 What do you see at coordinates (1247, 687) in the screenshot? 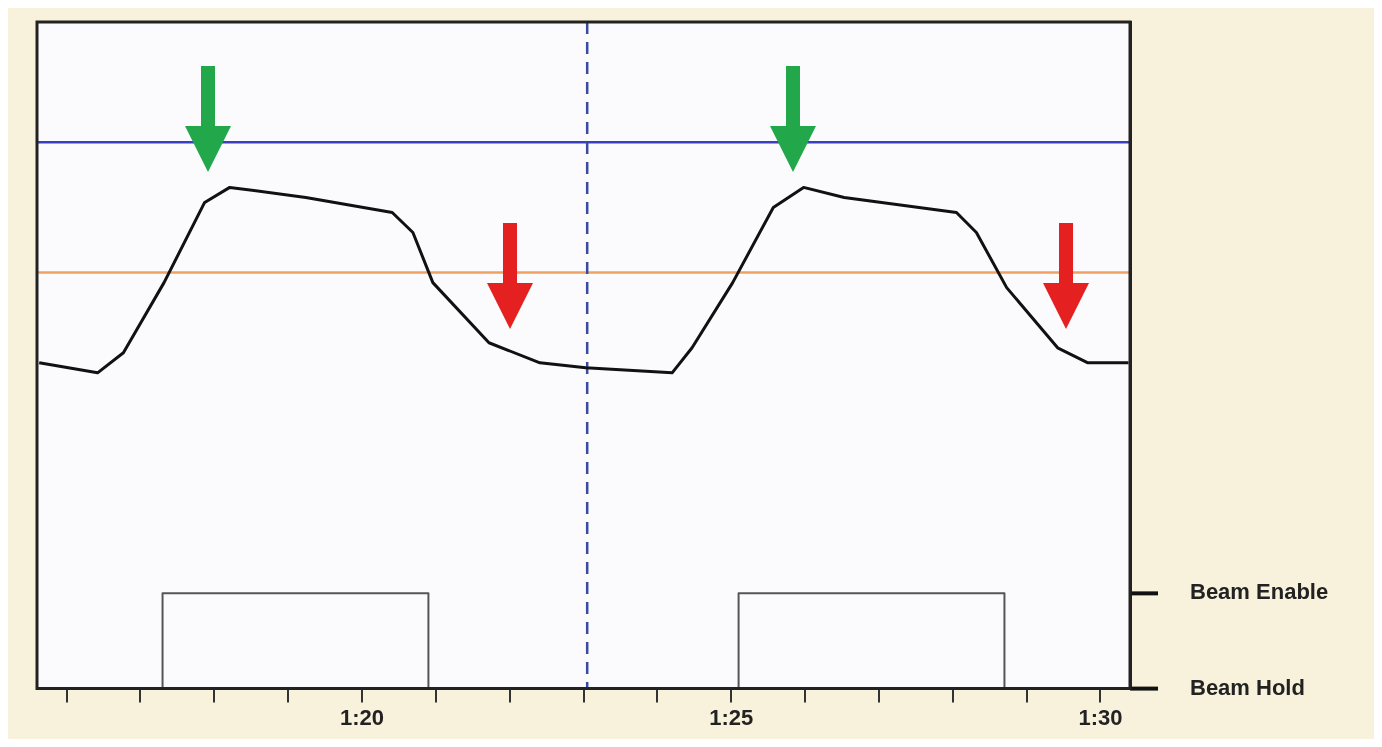
I see `text: Beam Hold` at bounding box center [1247, 687].